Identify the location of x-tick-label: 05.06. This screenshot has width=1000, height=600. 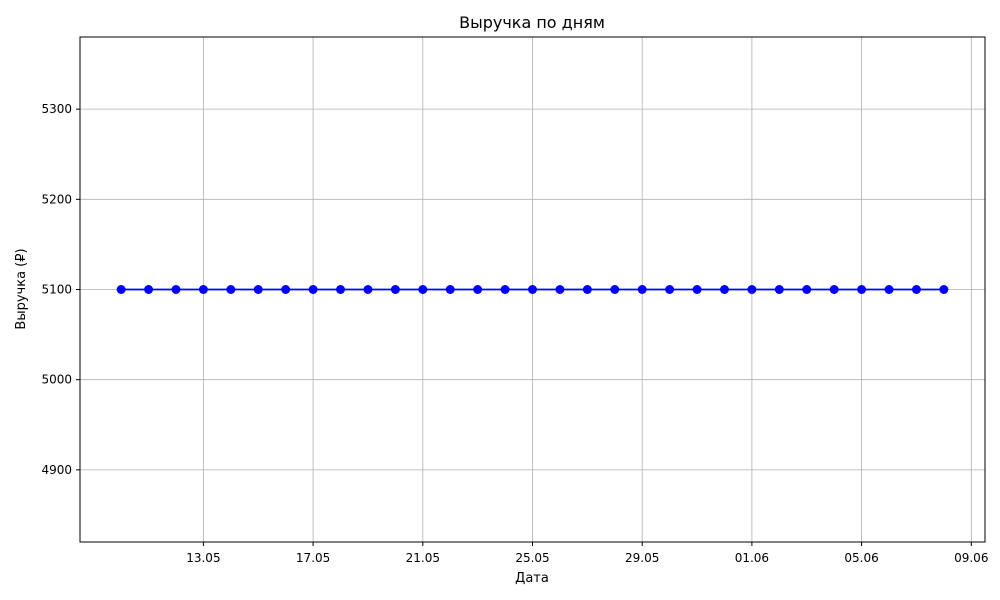
(861, 558).